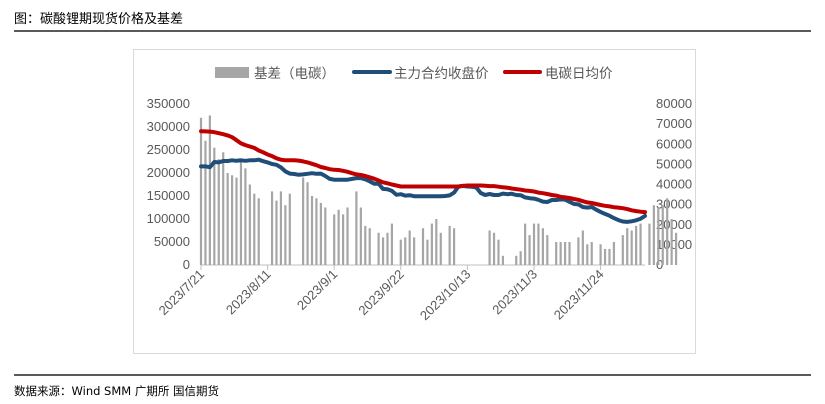  What do you see at coordinates (168, 103) in the screenshot?
I see `y-left-tick-label: 350000` at bounding box center [168, 103].